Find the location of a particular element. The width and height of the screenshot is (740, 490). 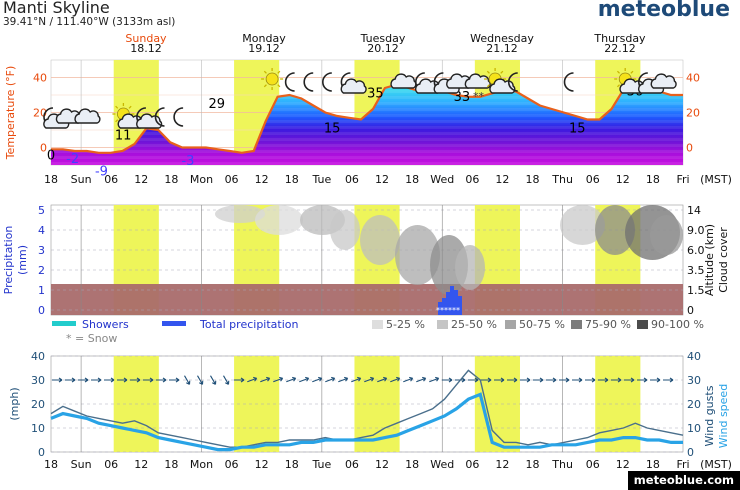

day-name: Tuesday is located at coordinates (383, 38).